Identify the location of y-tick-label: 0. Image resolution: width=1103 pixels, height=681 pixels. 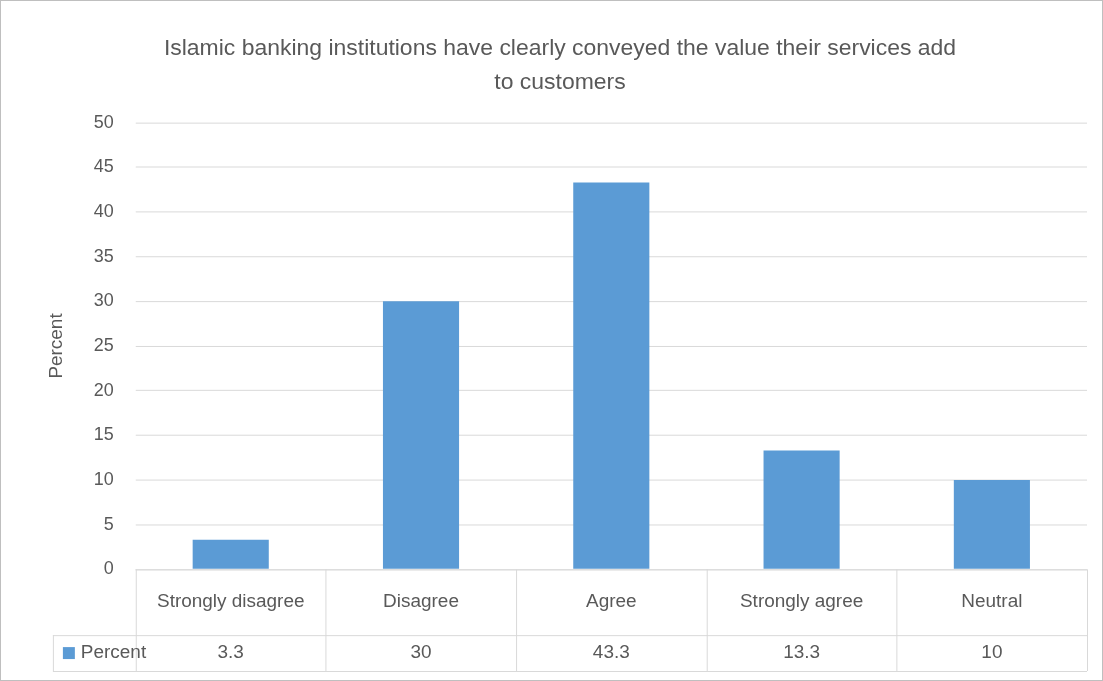
(108, 568).